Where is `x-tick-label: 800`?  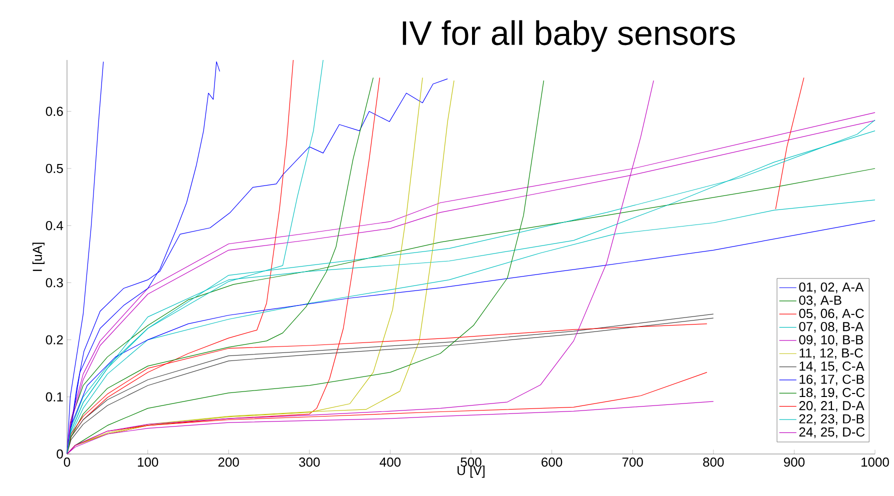
x-tick-label: 800 is located at coordinates (713, 462).